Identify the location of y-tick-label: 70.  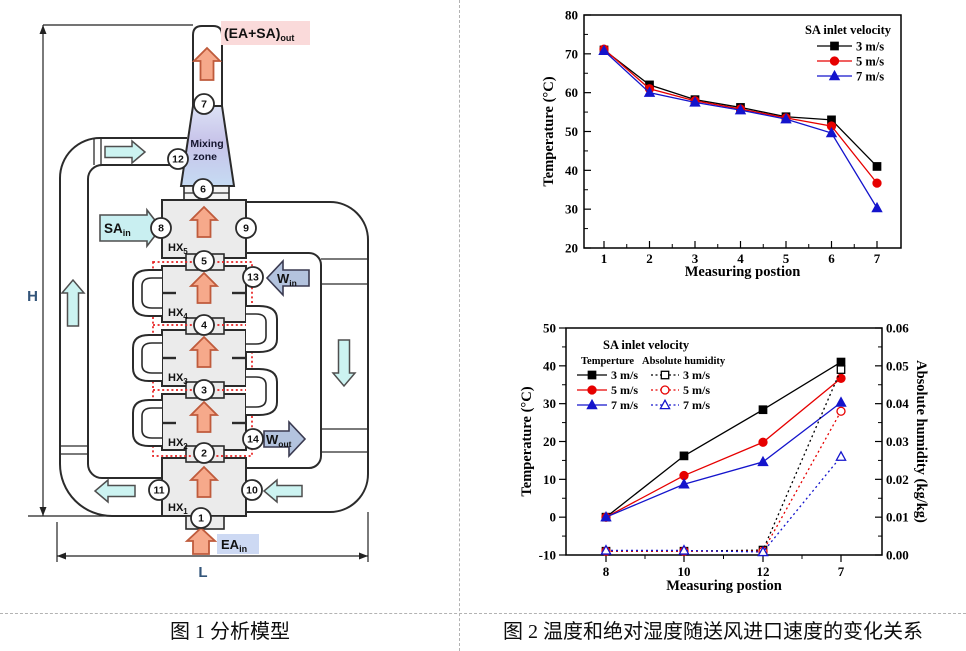
(571, 53).